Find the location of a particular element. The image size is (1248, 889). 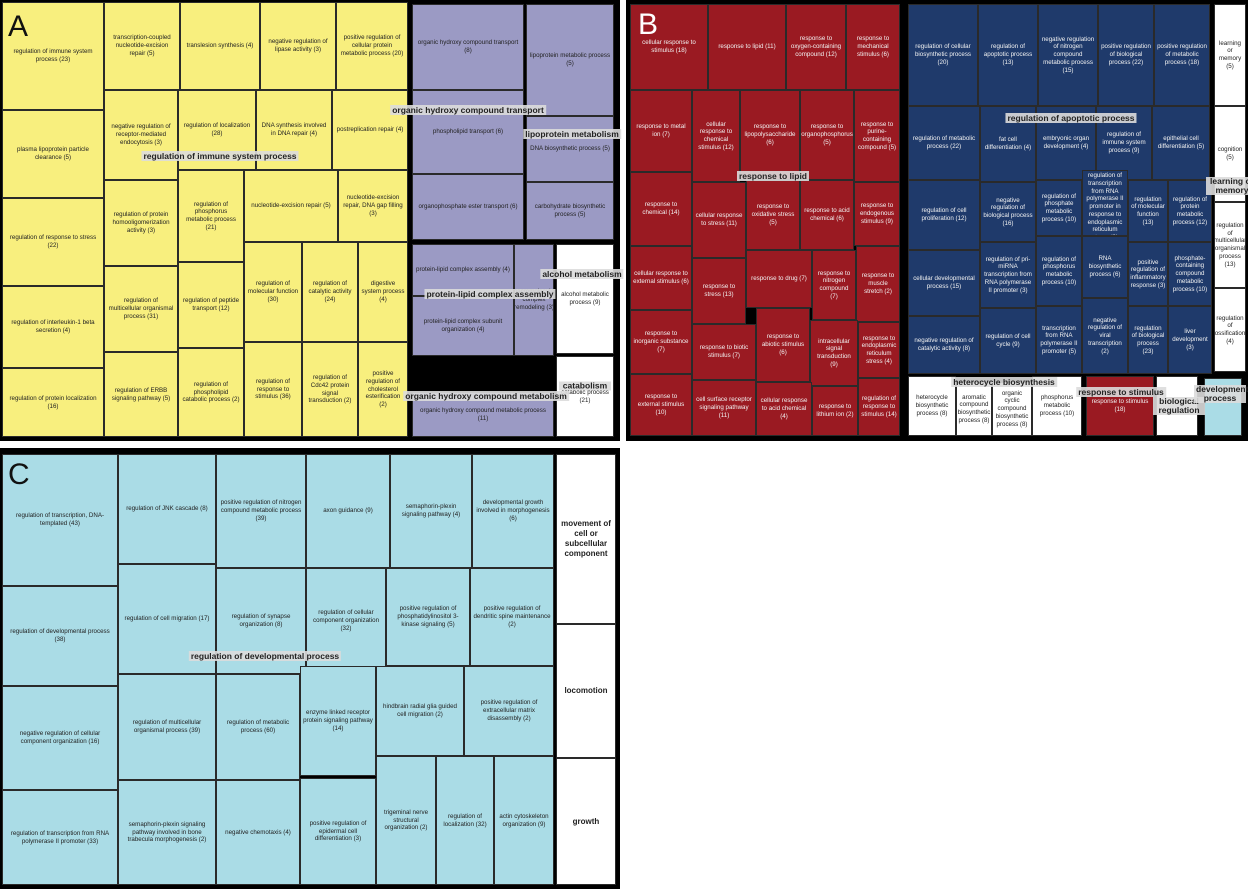

treemap-cell-label: DNA biosynthetic process (5) is located at coordinates (570, 149).